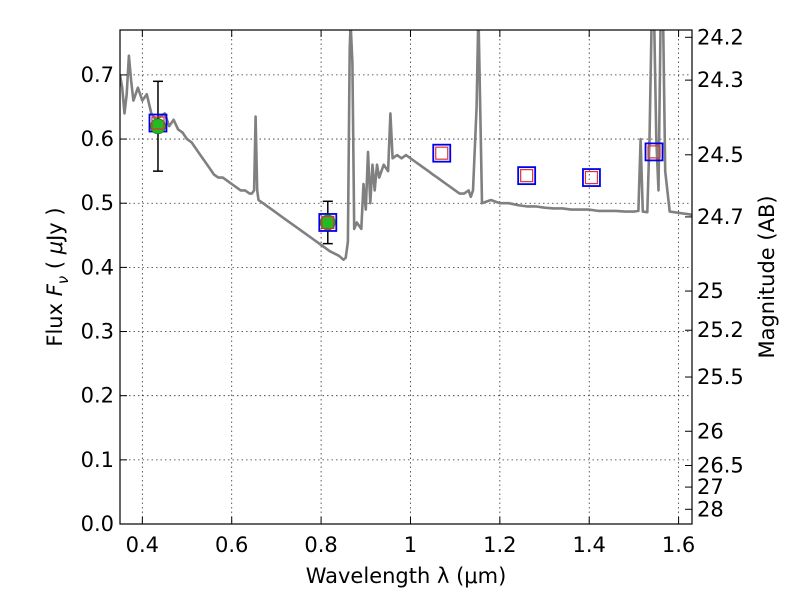 Image resolution: width=800 pixels, height=600 pixels. What do you see at coordinates (55, 265) in the screenshot?
I see `y-axis-label-middle: (` at bounding box center [55, 265].